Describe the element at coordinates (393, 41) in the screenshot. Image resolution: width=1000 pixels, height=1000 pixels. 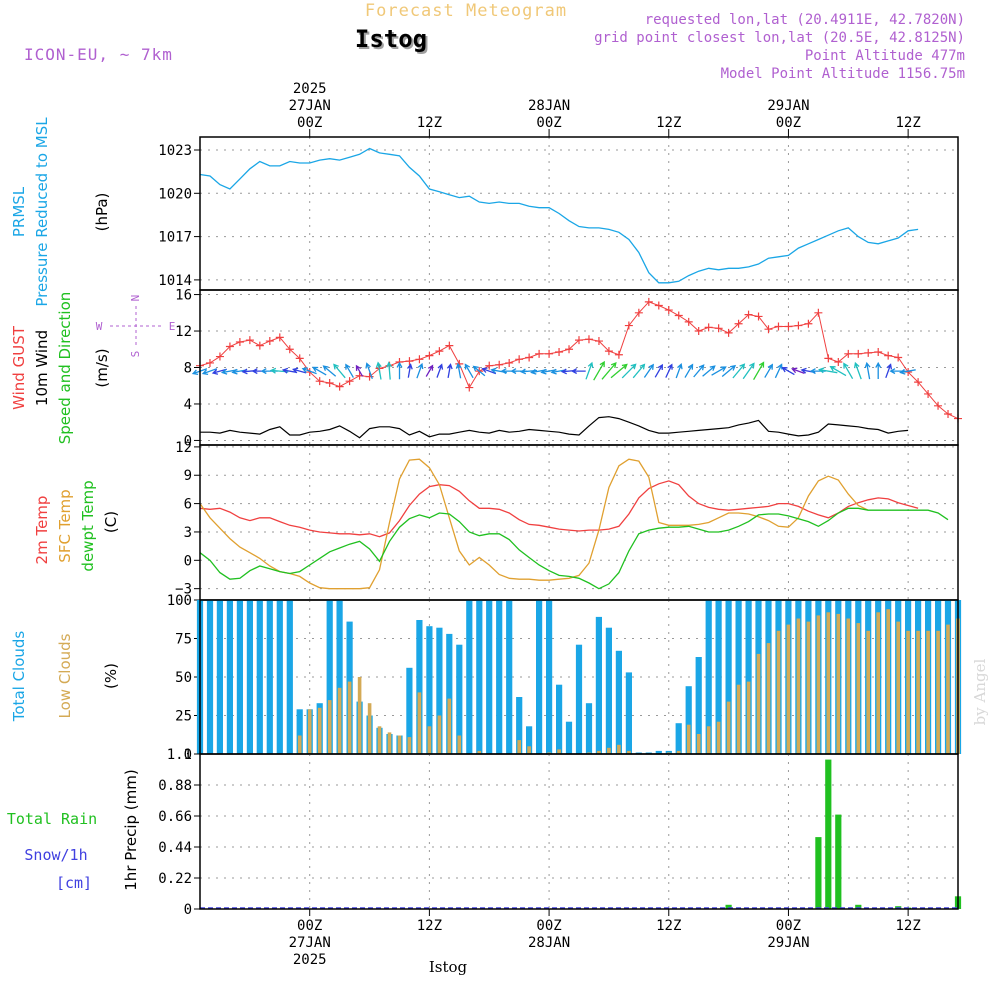
I see `location-title-shadow: Istog` at that location.